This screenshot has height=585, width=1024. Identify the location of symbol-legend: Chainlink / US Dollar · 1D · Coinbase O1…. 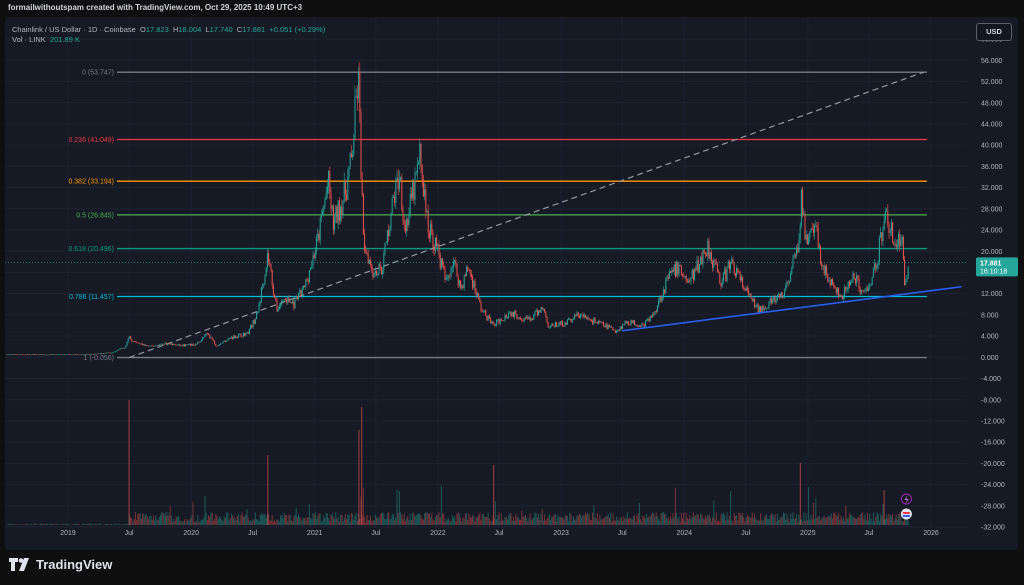
(168, 29).